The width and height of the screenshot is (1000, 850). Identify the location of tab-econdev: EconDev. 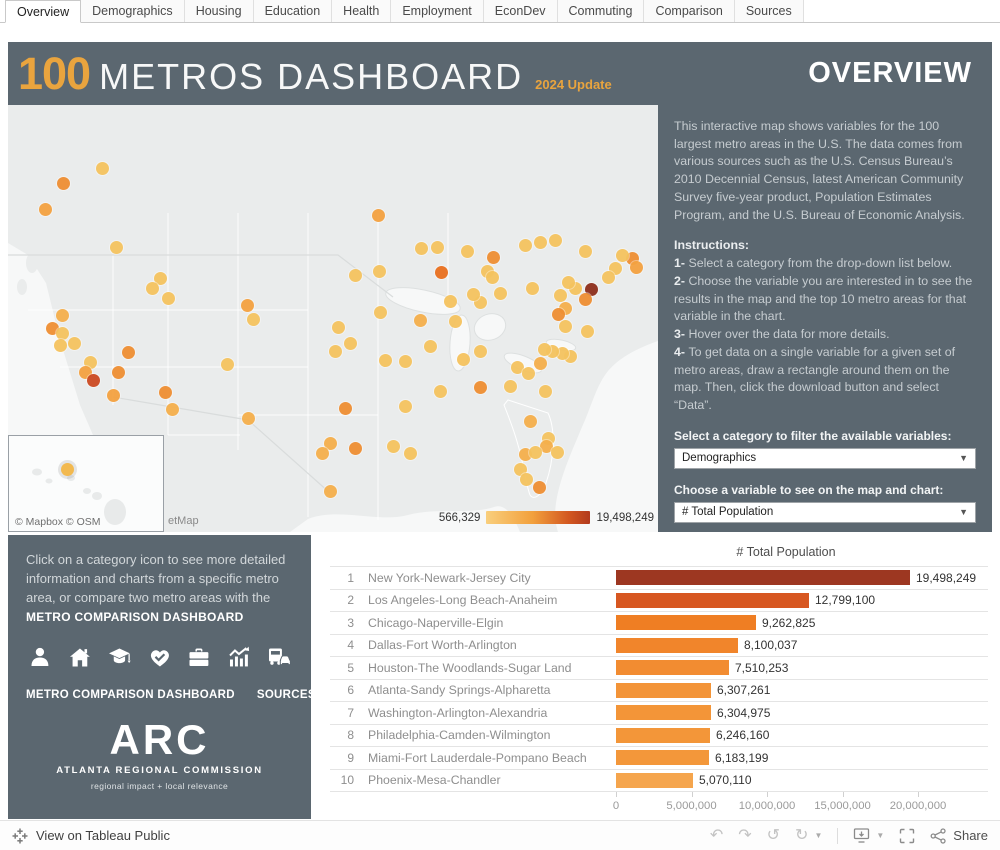
(520, 11).